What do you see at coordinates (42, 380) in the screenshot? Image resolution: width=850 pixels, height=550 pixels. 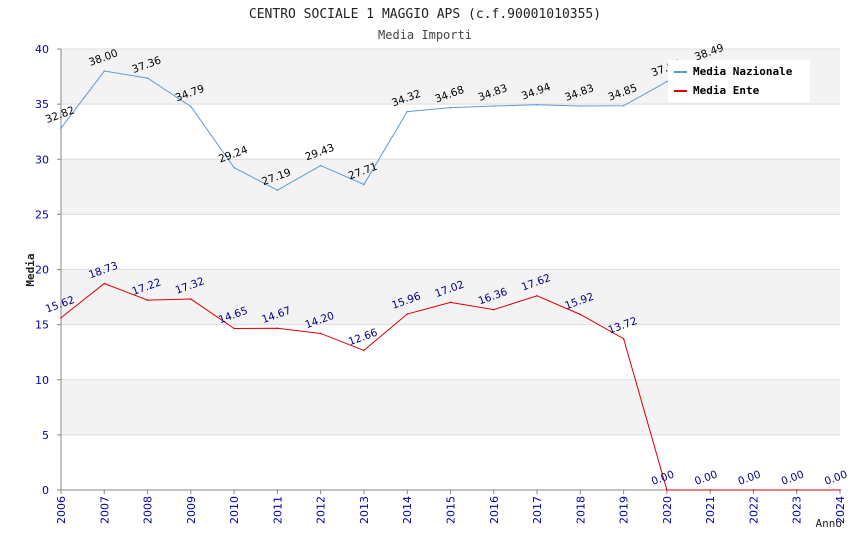 I see `y-tick-label: 10` at bounding box center [42, 380].